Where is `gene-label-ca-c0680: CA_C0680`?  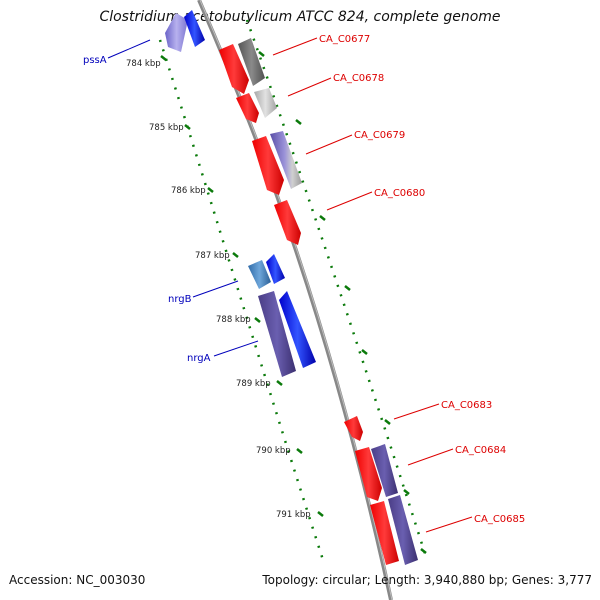
gene-label-ca-c0680: CA_C0680 is located at coordinates (399, 193).